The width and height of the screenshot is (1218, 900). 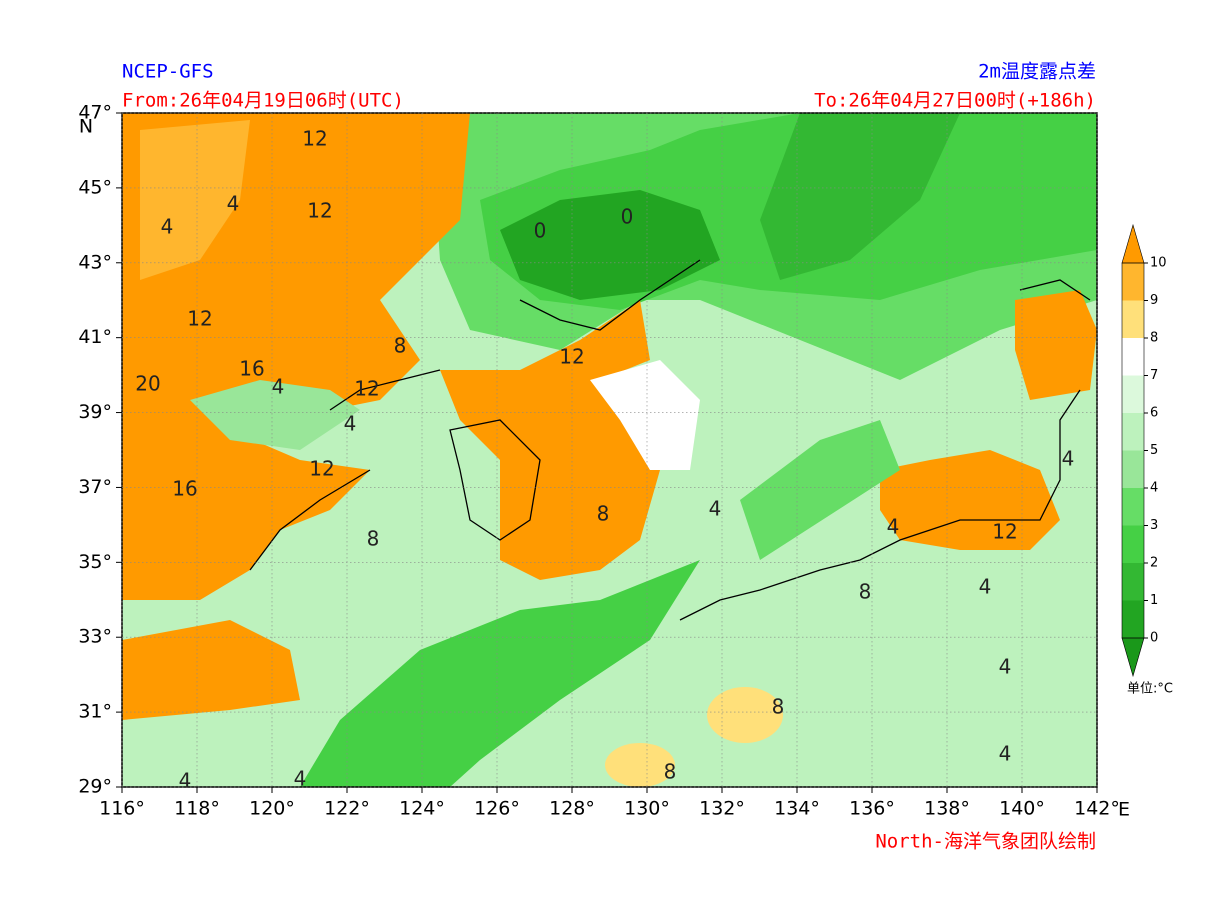 I want to click on colorbar-unit: 单位:°C, so click(x=1150, y=689).